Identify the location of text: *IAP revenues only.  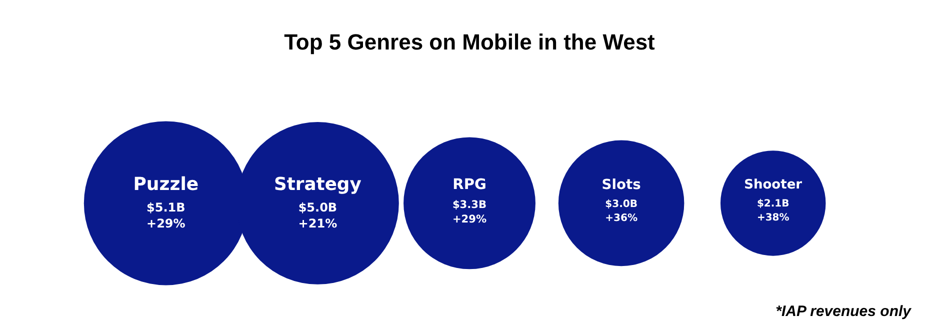
(844, 311).